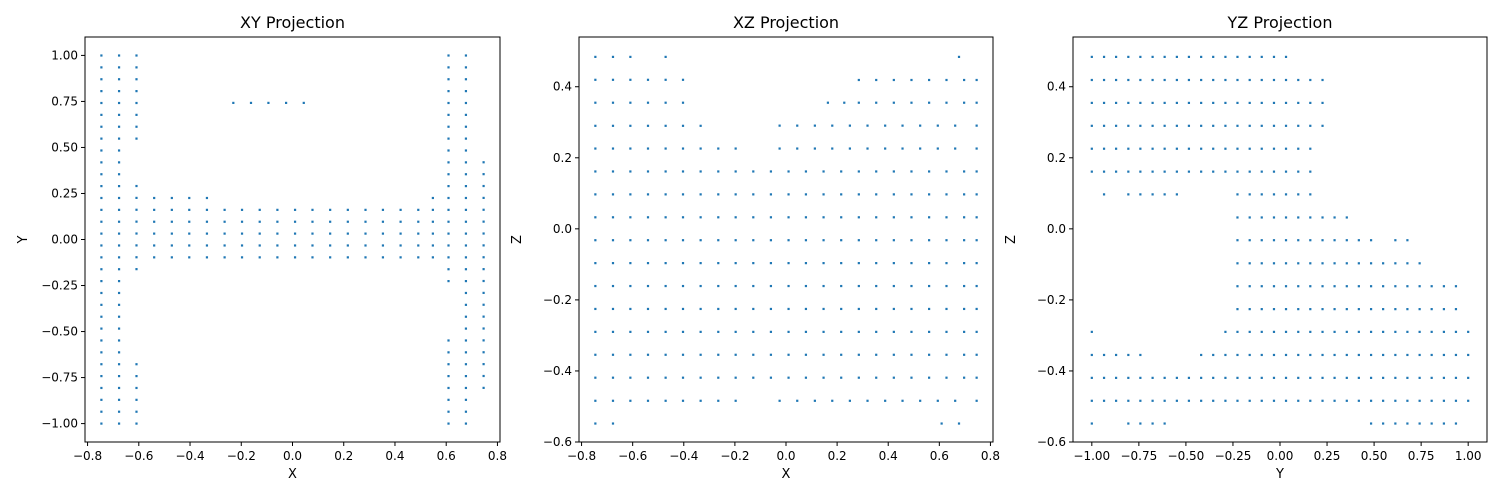 The image size is (1500, 500). I want to click on y-tick-label: 0.0, so click(1056, 229).